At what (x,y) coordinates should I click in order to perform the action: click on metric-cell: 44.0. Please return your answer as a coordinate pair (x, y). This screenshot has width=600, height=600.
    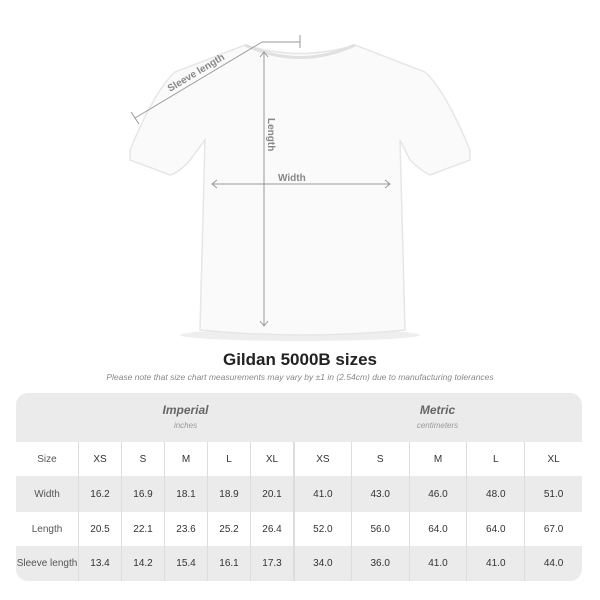
    Looking at the image, I should click on (553, 563).